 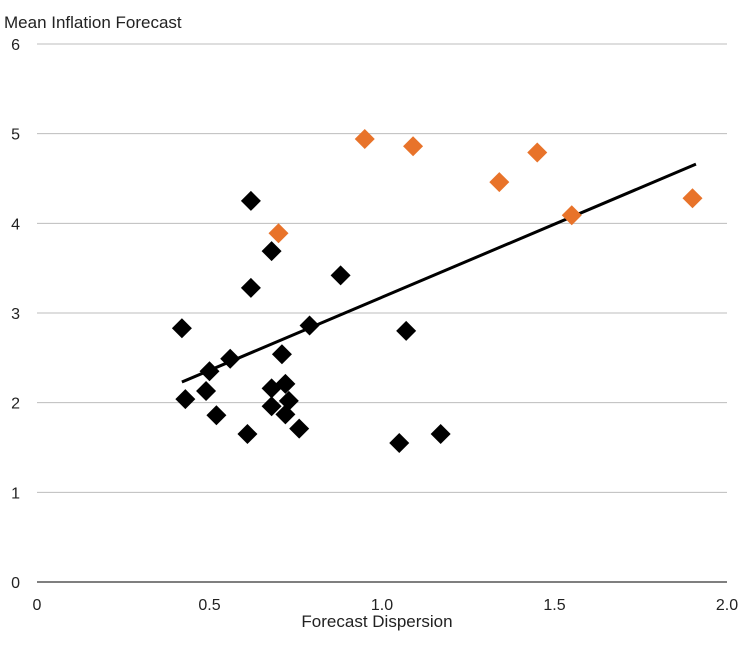 What do you see at coordinates (15, 314) in the screenshot?
I see `y-tick-label: 3` at bounding box center [15, 314].